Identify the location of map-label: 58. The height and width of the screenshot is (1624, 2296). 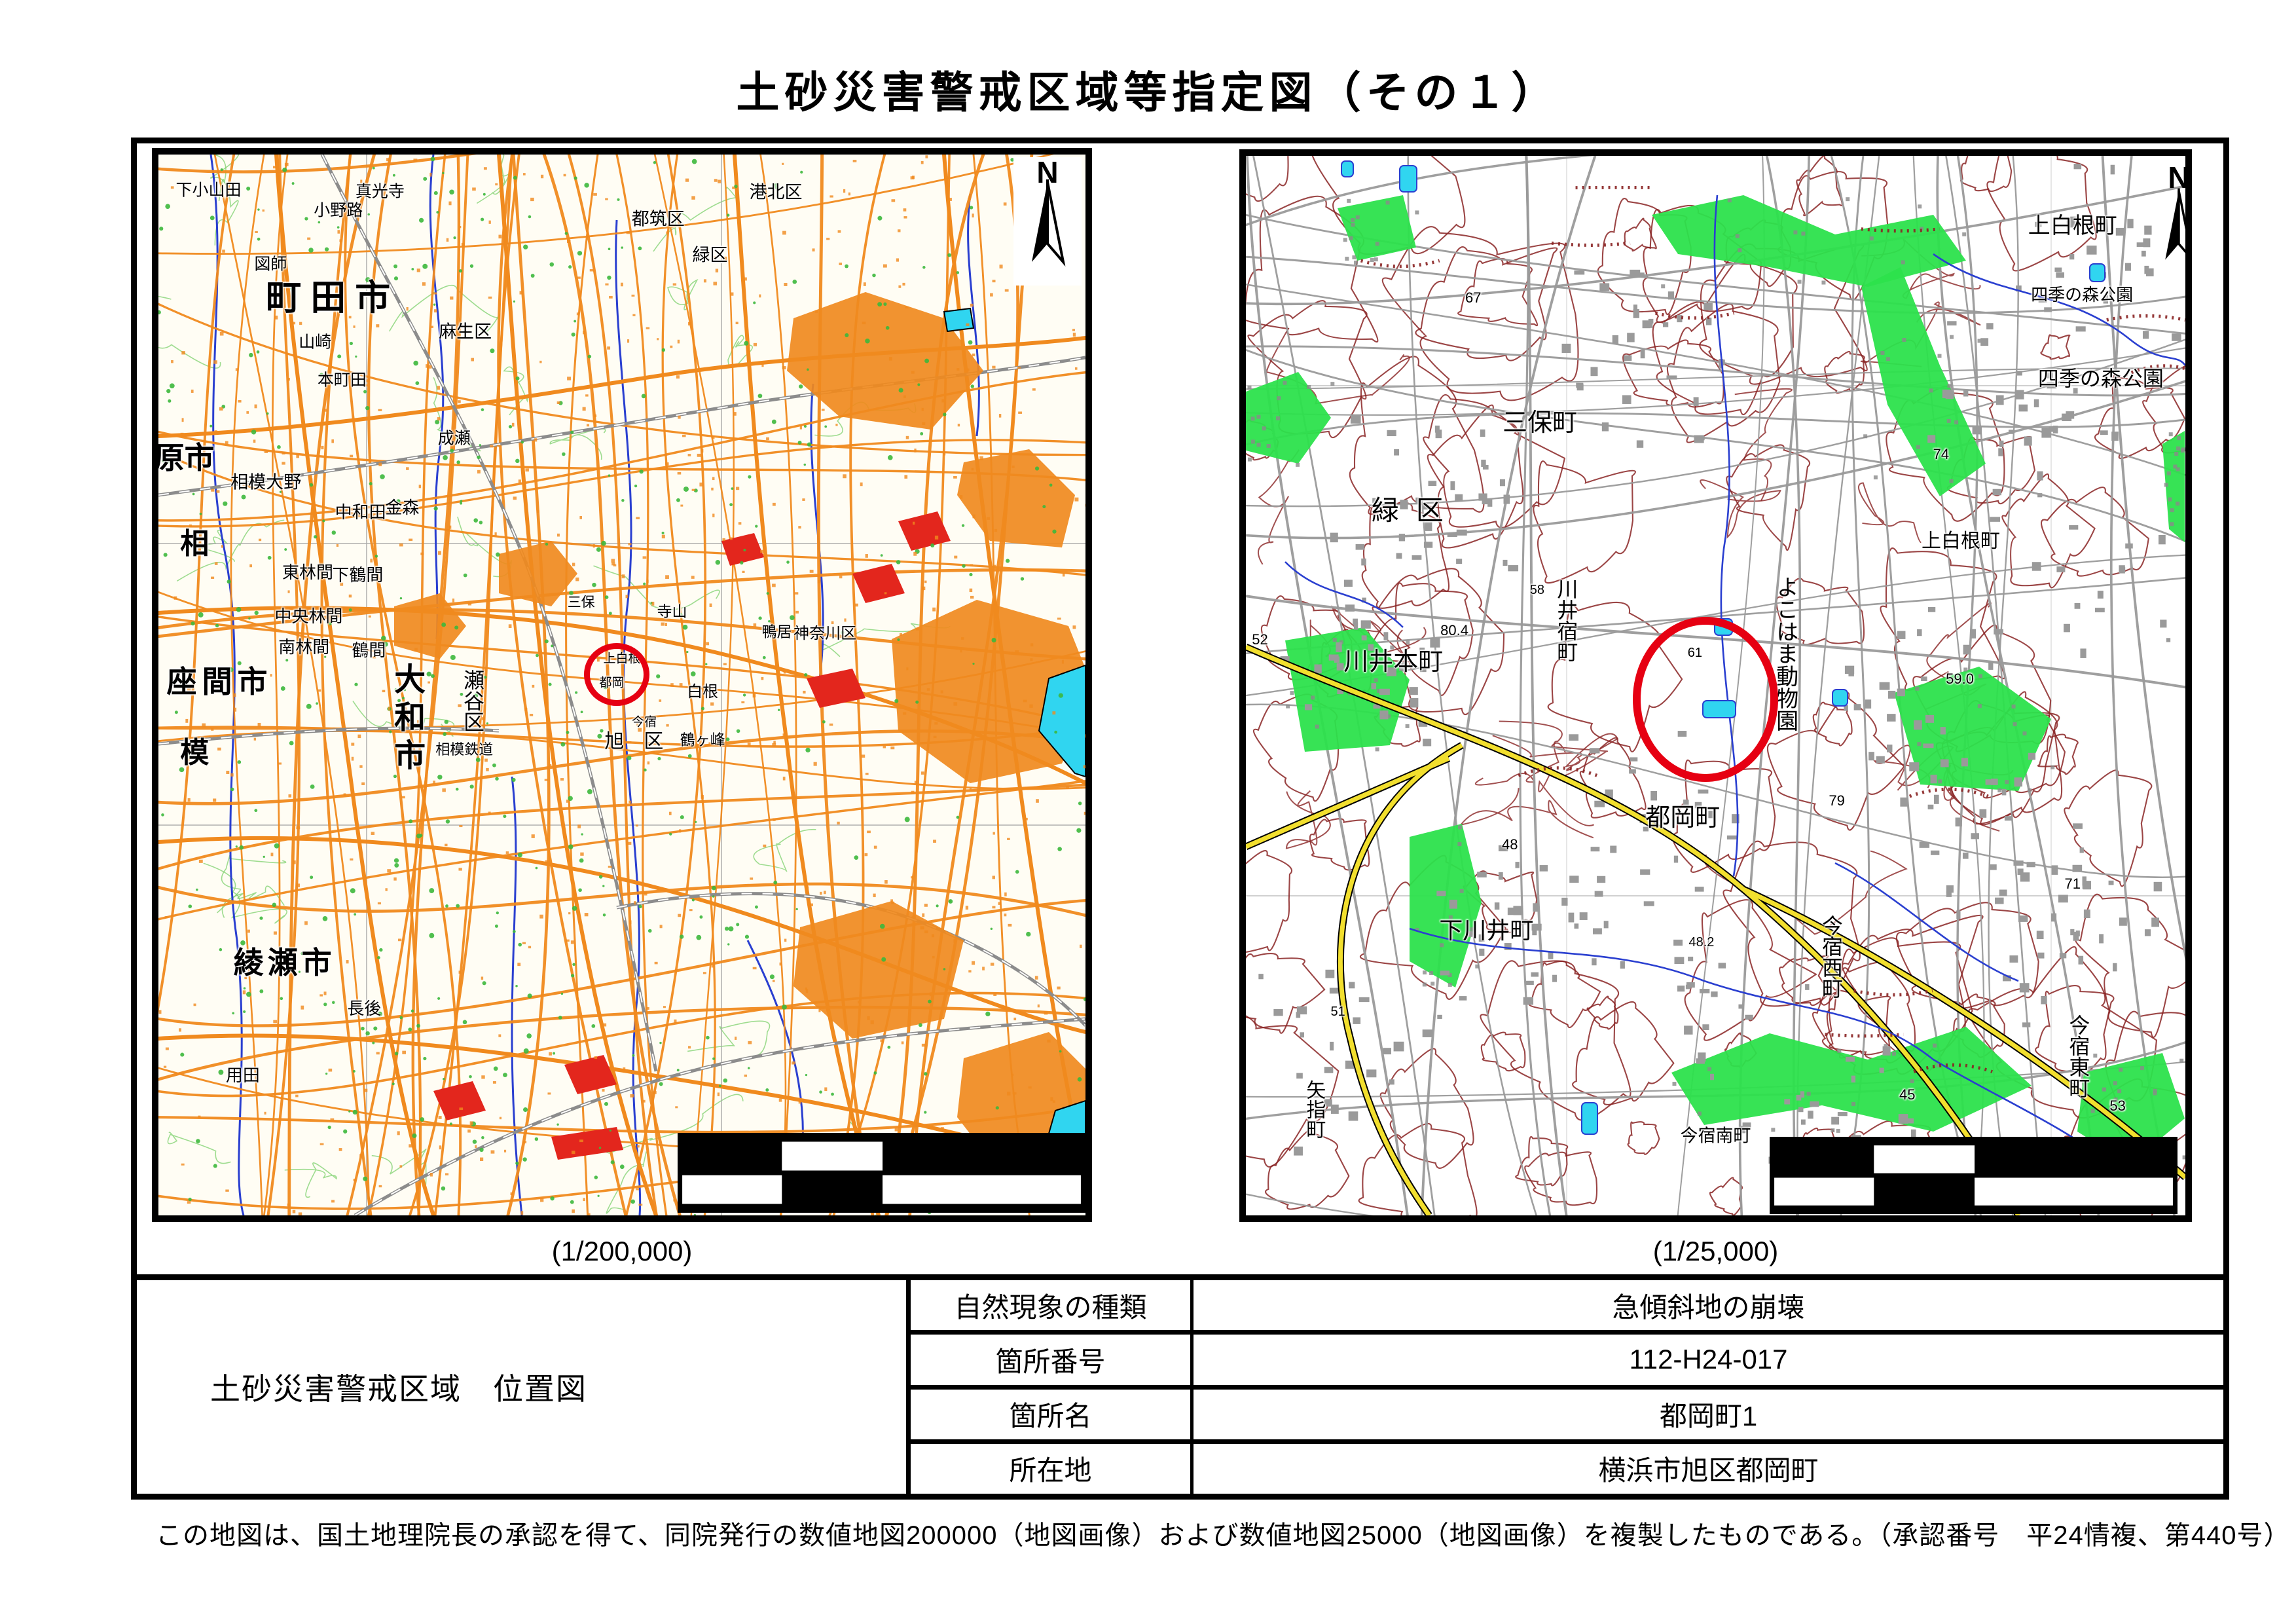
(1536, 590).